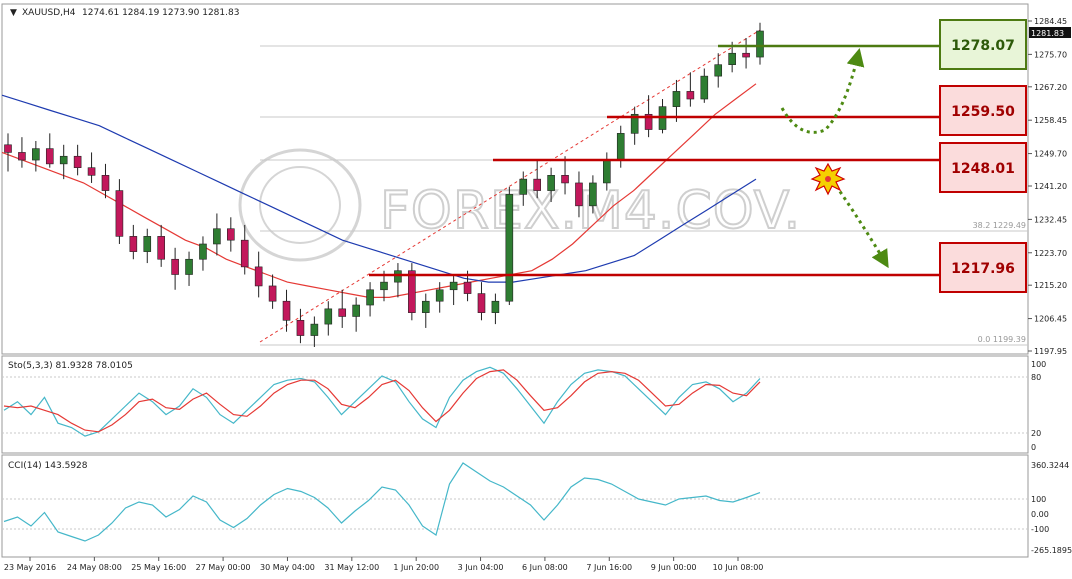  I want to click on level-label: 1217.96, so click(983, 269).